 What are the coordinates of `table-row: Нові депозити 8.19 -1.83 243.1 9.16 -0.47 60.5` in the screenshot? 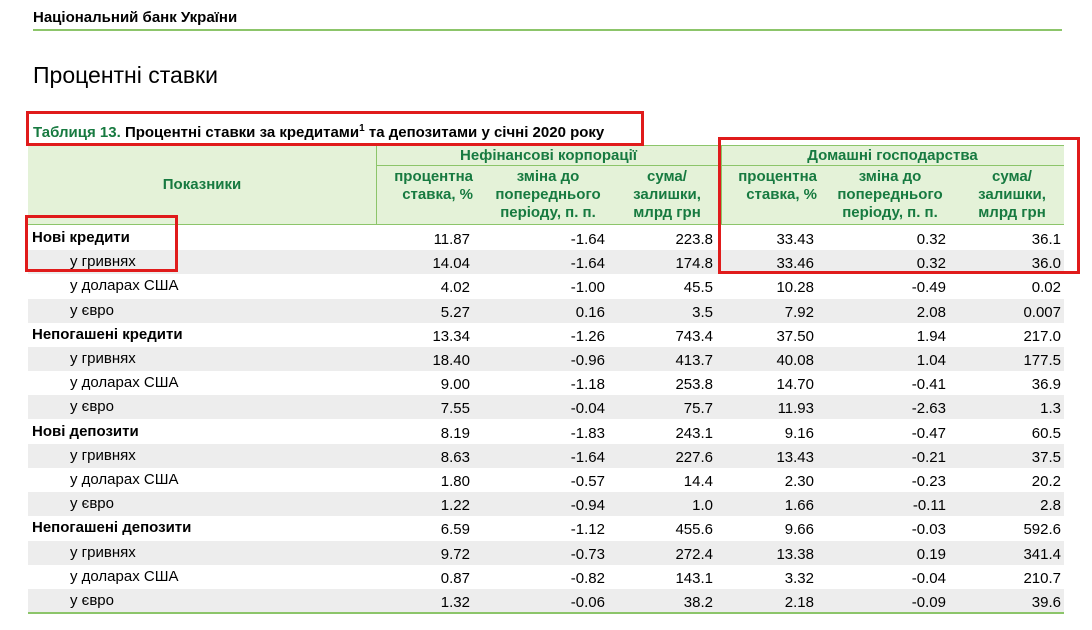 It's located at (546, 432).